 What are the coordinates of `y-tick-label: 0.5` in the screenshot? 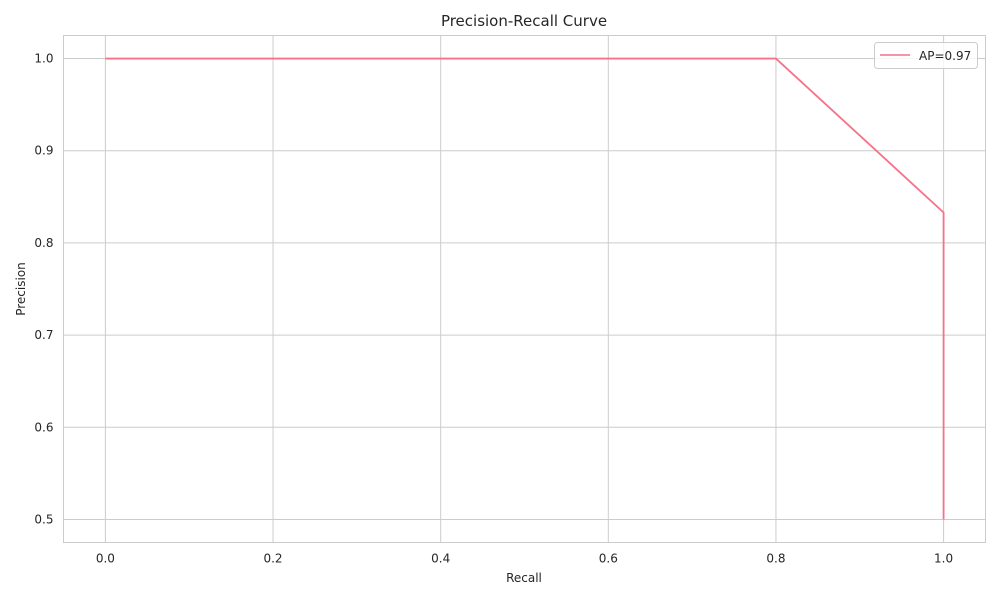 It's located at (43, 519).